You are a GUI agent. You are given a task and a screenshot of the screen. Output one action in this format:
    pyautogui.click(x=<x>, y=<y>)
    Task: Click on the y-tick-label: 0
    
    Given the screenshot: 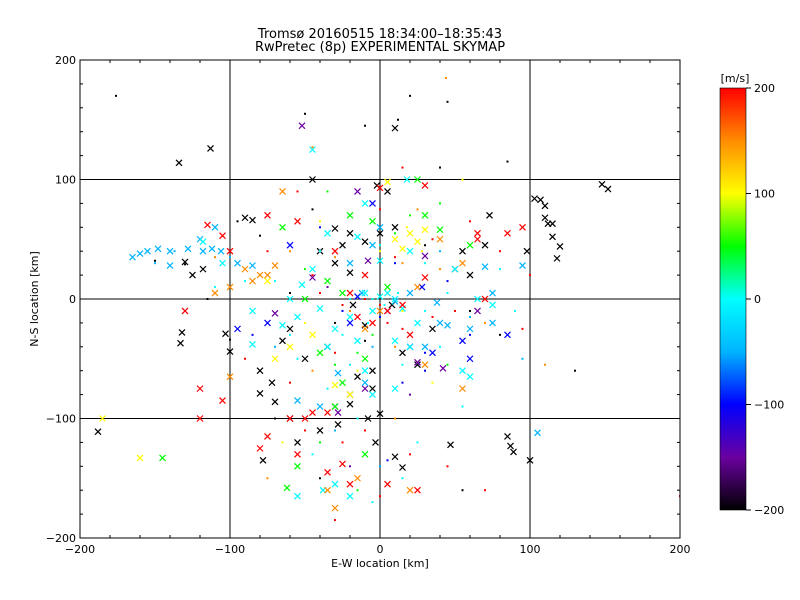 What is the action you would take?
    pyautogui.click(x=72, y=299)
    